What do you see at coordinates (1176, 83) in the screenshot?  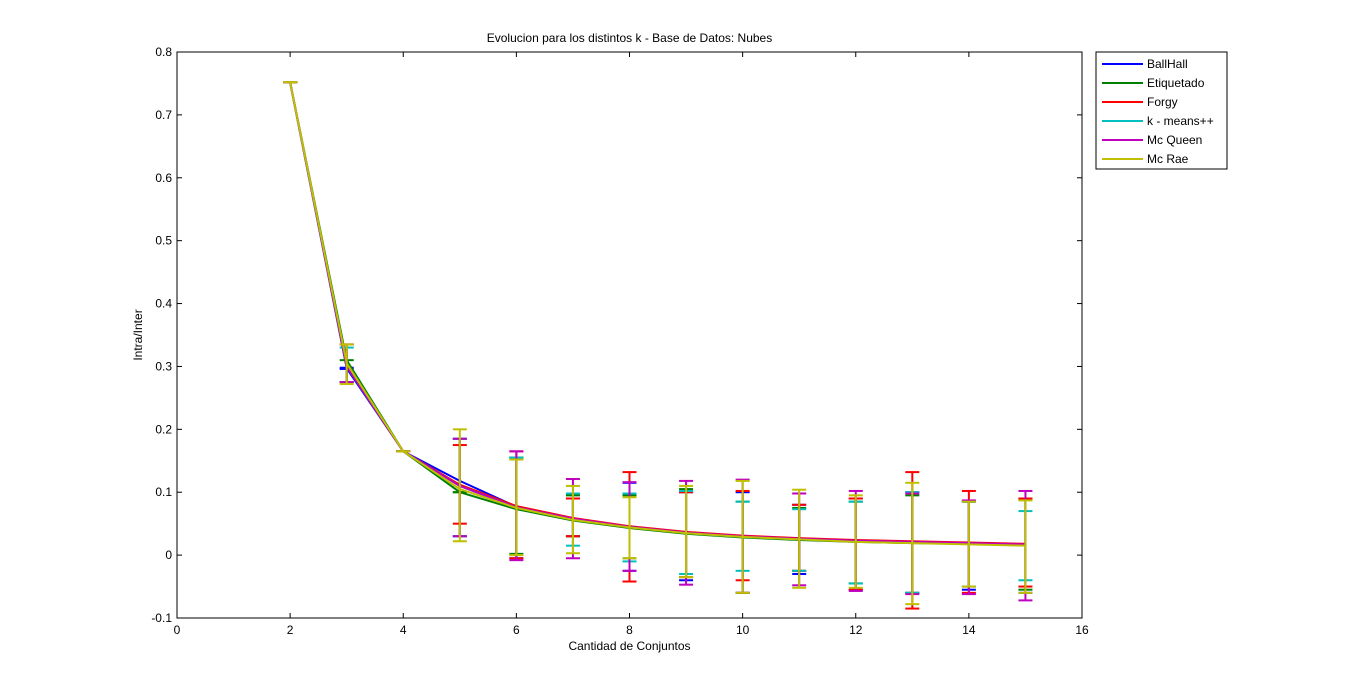 I see `legend-label: Etiquetado` at bounding box center [1176, 83].